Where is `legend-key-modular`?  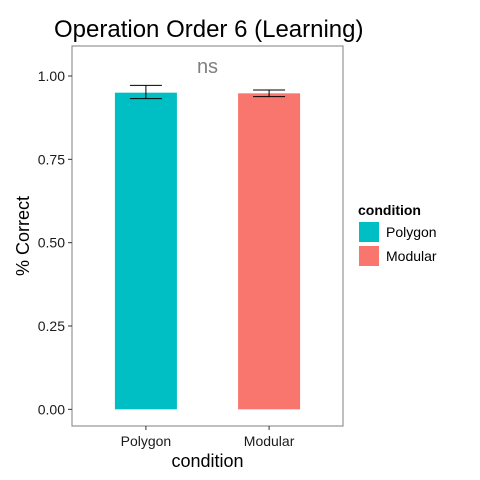 legend-key-modular is located at coordinates (369, 256).